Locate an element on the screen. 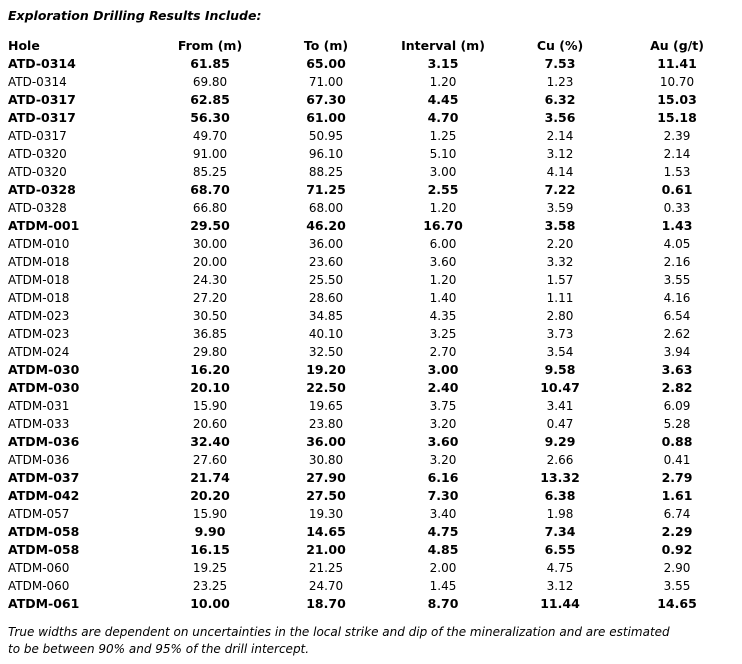 This screenshot has width=742, height=664. table-cell: 34.85 is located at coordinates (326, 316).